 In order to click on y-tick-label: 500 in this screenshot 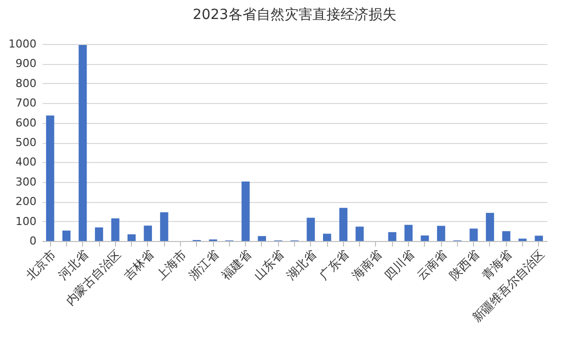, I will do `click(26, 142)`.